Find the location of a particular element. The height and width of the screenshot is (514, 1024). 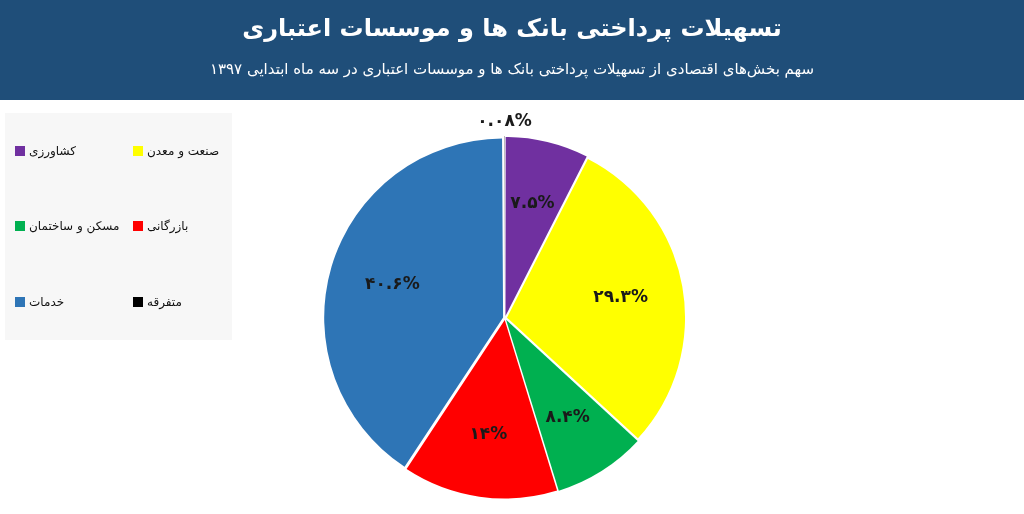

legend-label: کشاورزی is located at coordinates (52, 150).